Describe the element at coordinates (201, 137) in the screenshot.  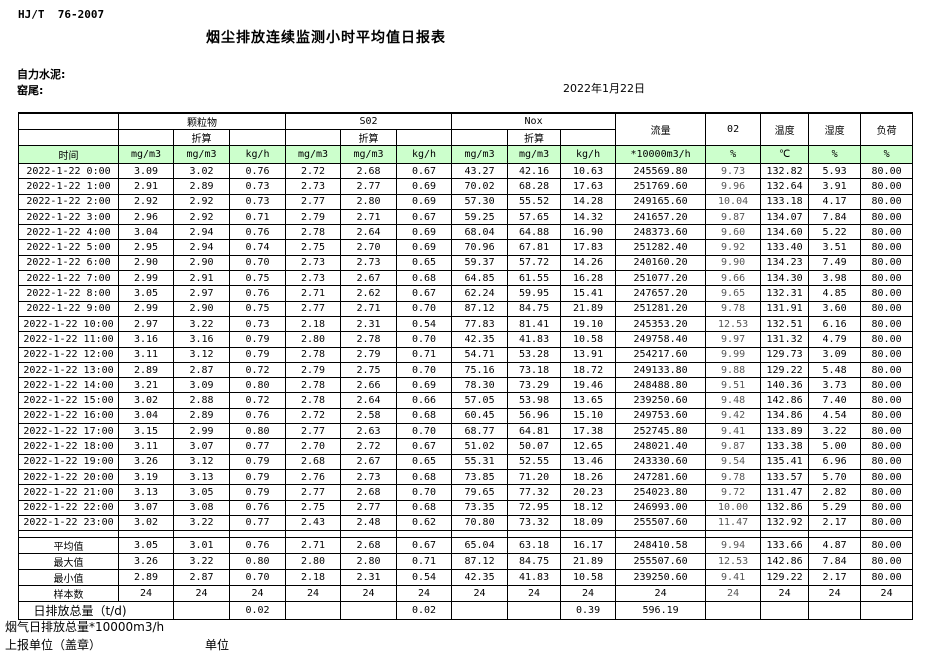
I see `pm-converted-label: 折算` at that location.